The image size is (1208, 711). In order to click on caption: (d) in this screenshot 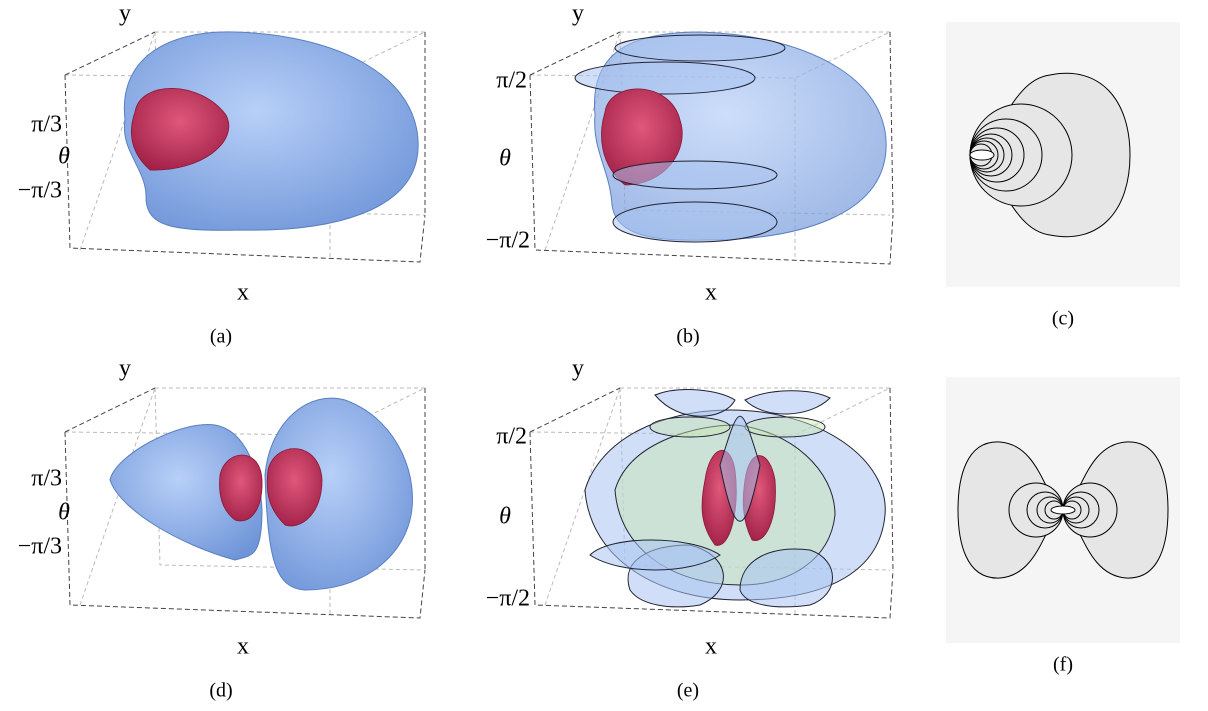, I will do `click(220, 691)`.